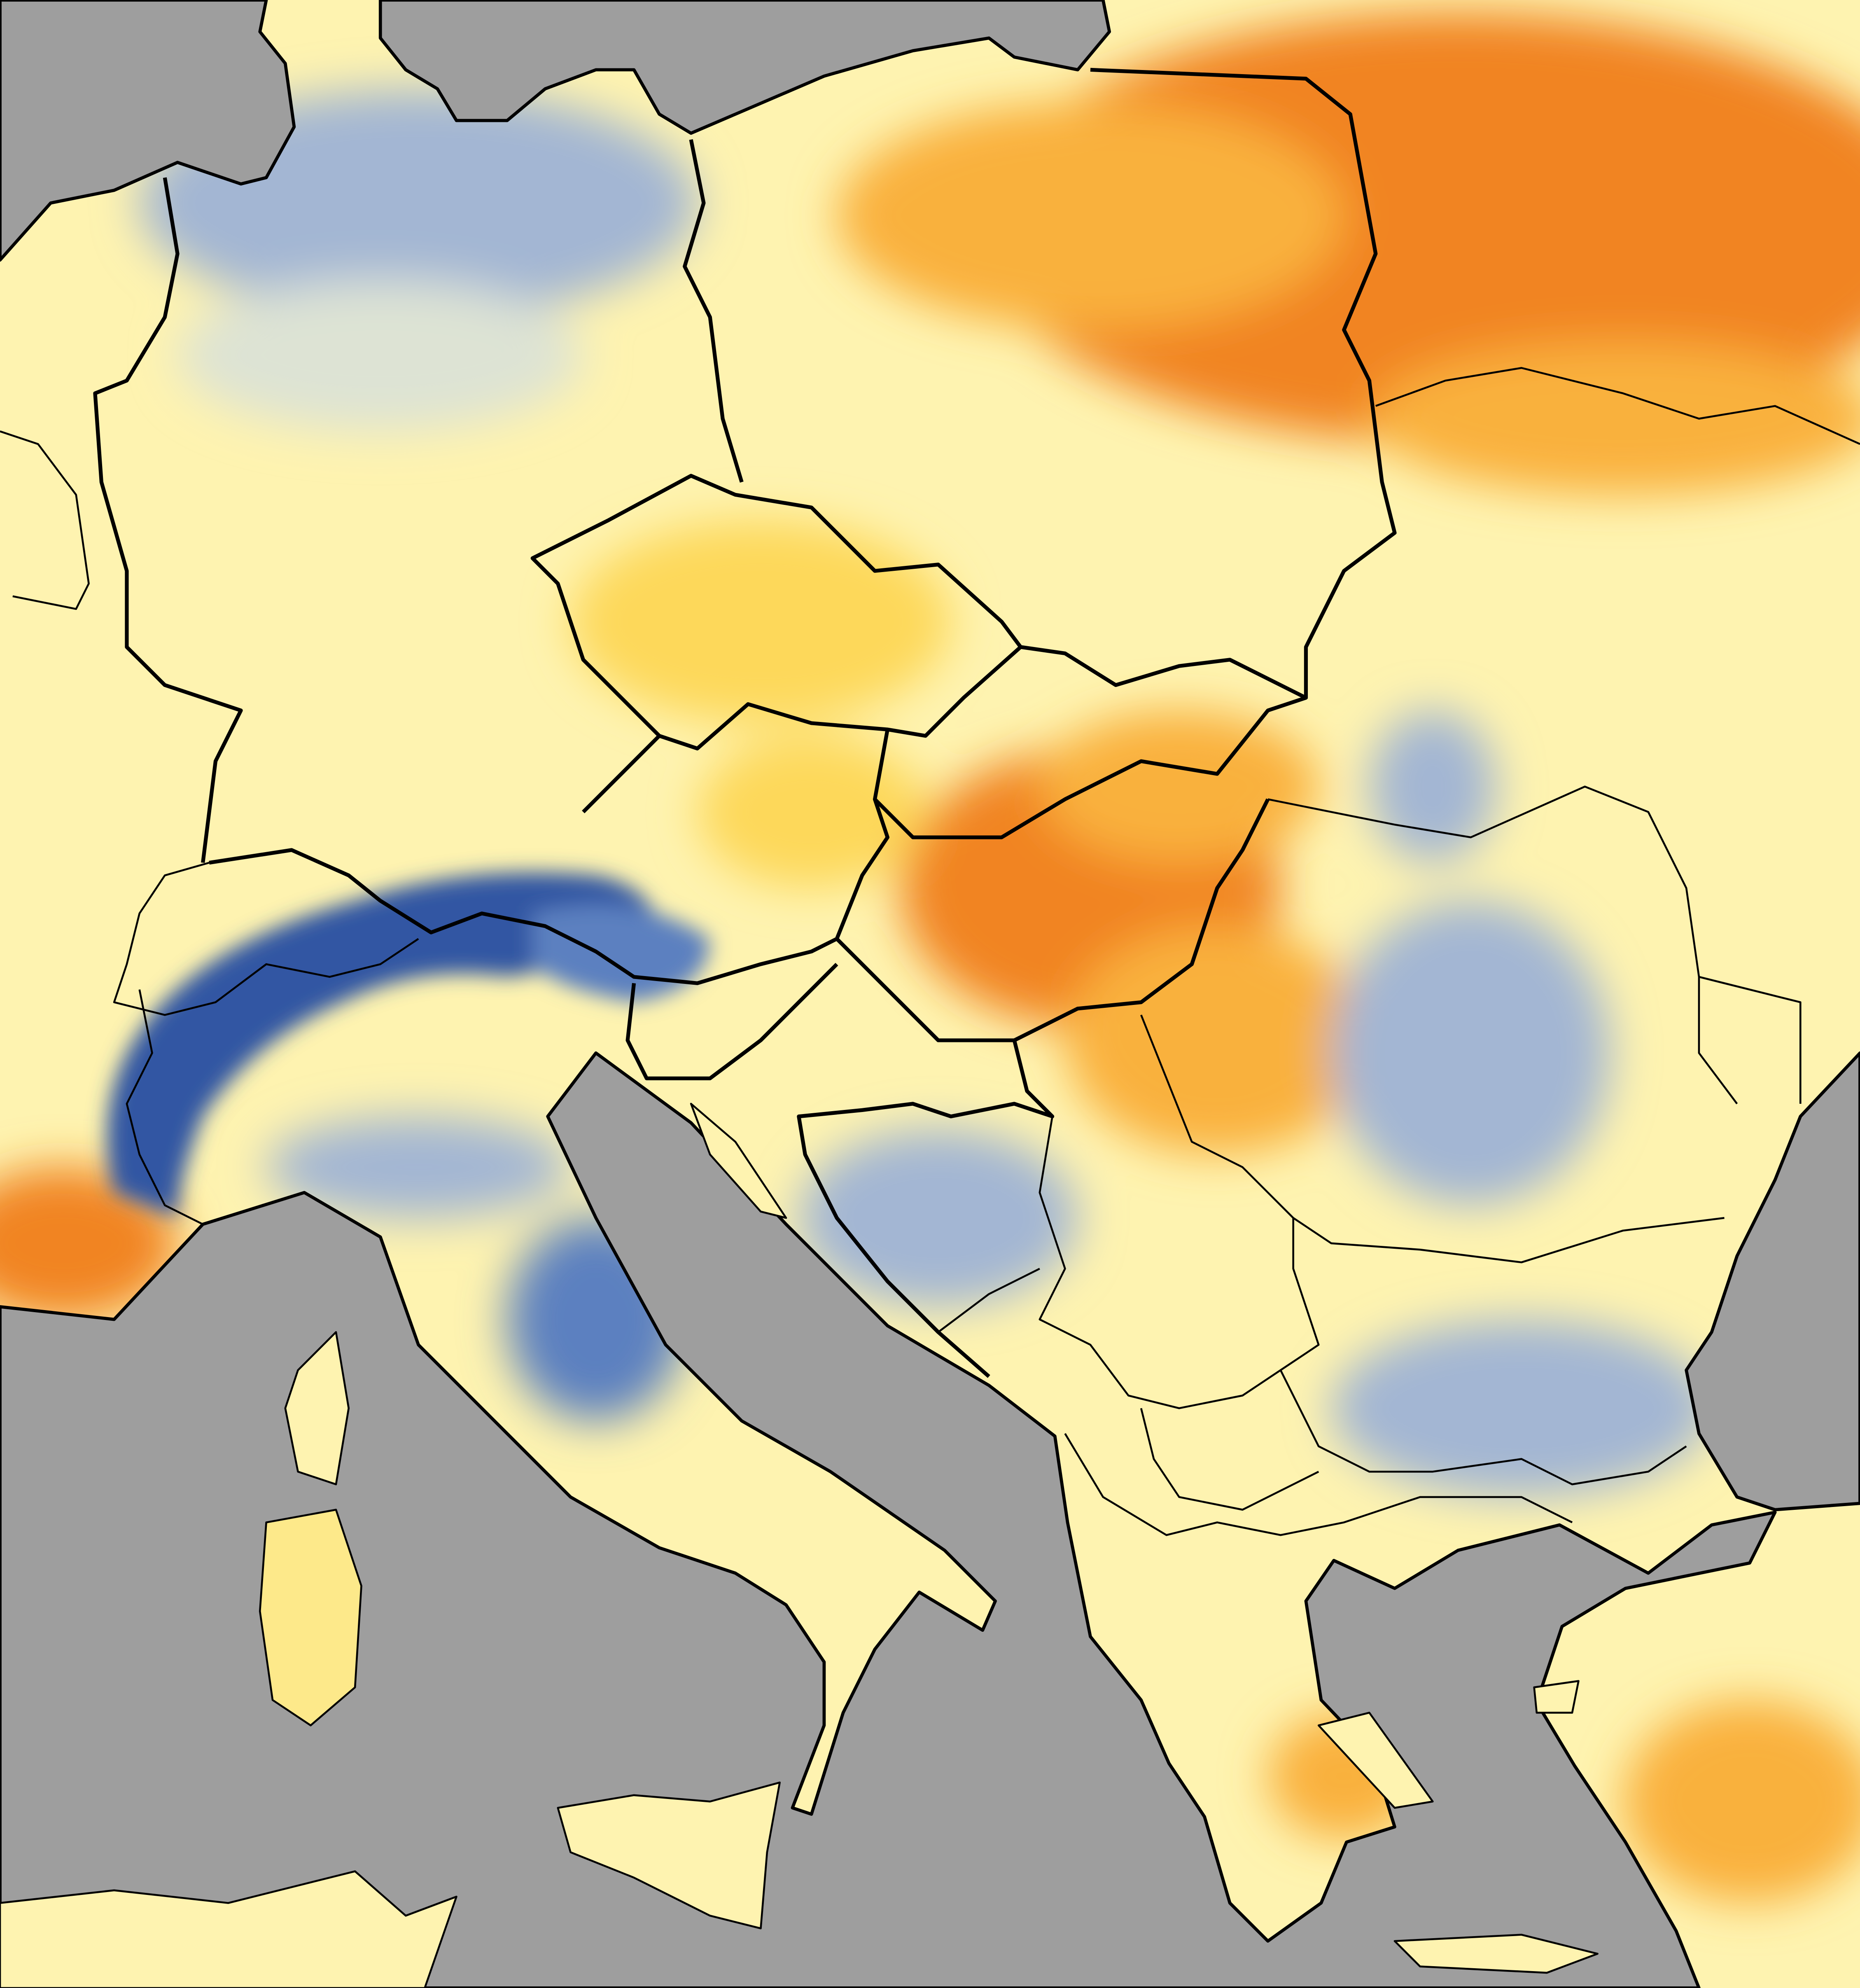 This screenshot has width=1860, height=1988. I want to click on border-slovakia-hungary, so click(1091, 742).